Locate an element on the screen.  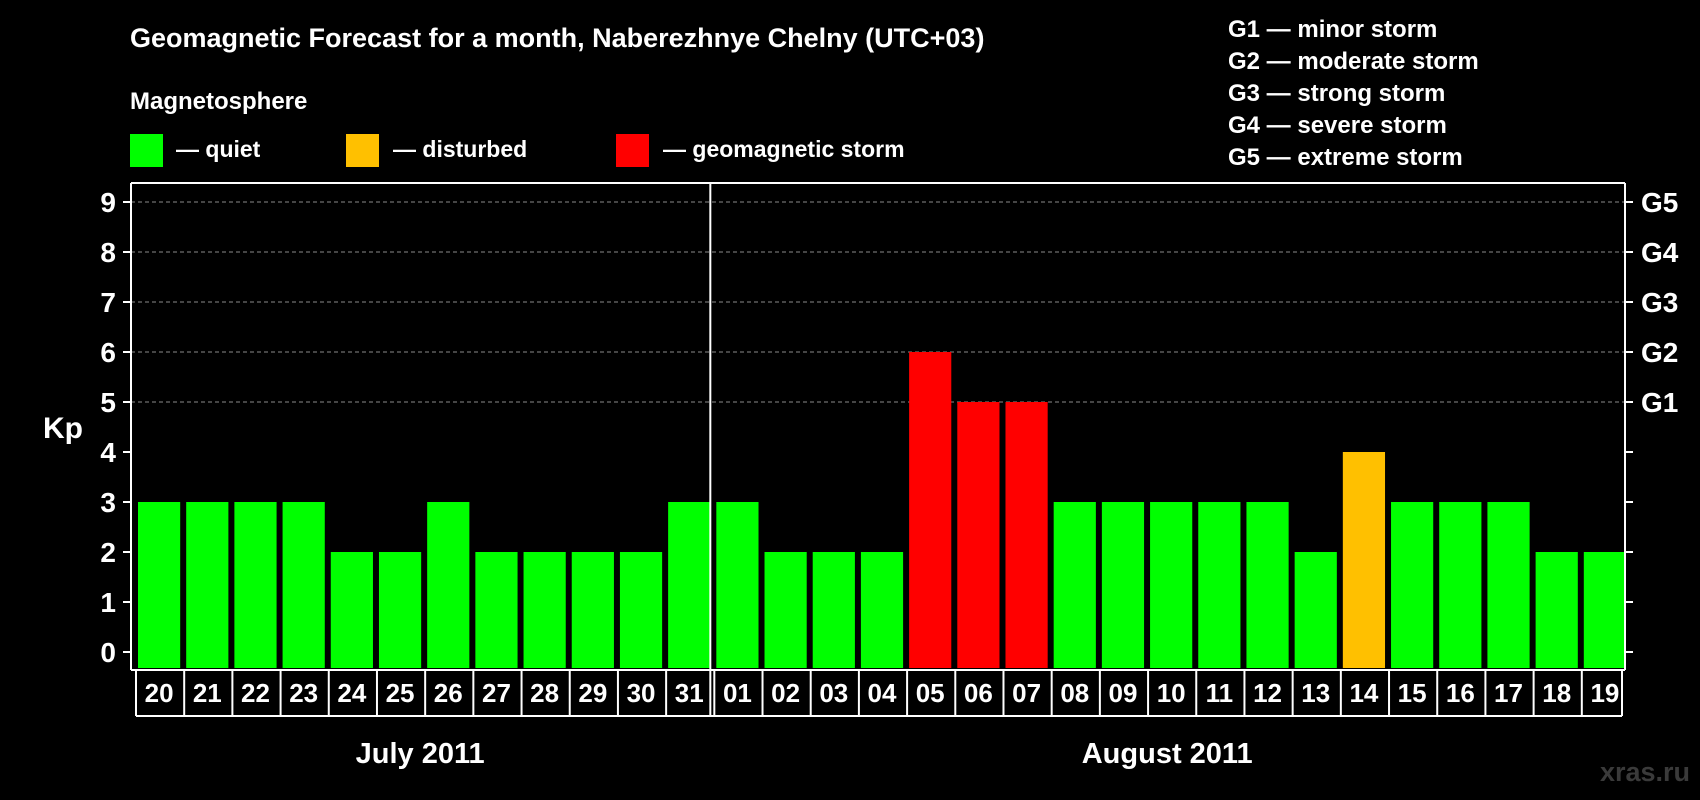
month-labels: July 2011 August 2011 is located at coordinates (804, 754).